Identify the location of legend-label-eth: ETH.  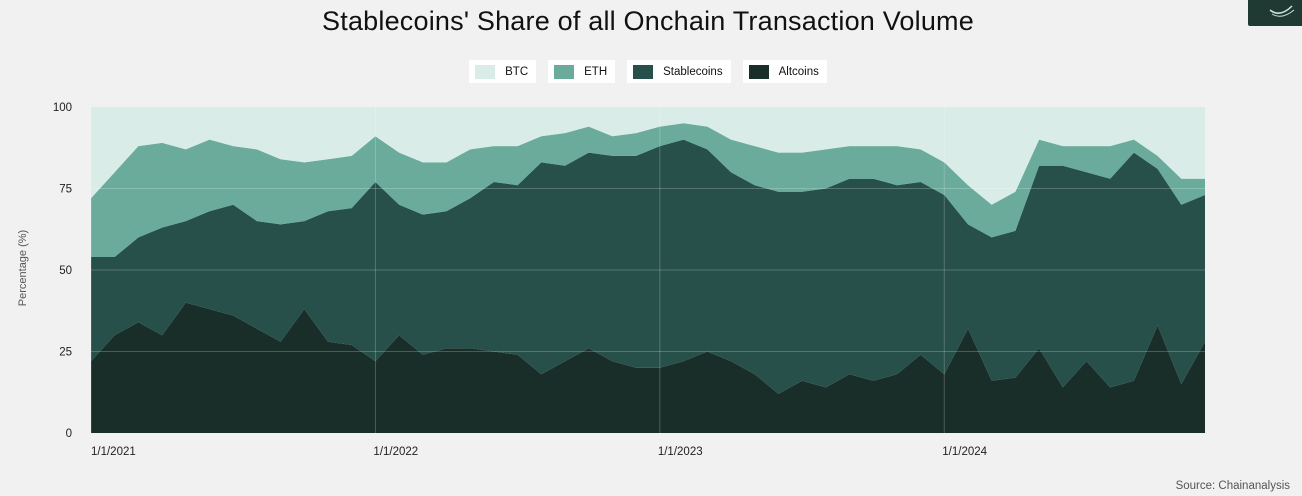
(596, 71).